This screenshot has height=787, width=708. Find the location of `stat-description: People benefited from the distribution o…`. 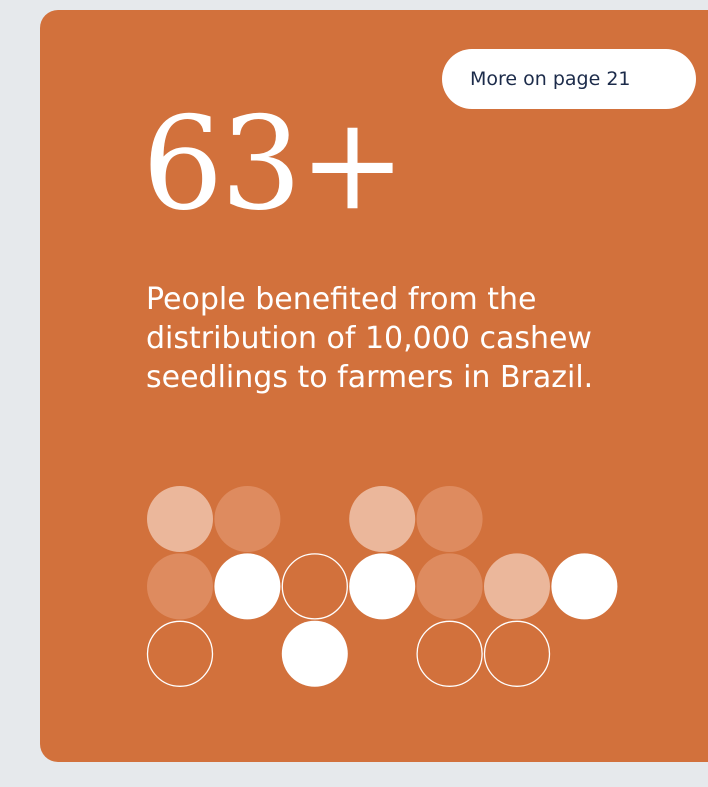

stat-description: People benefited from the distribution o… is located at coordinates (370, 338).